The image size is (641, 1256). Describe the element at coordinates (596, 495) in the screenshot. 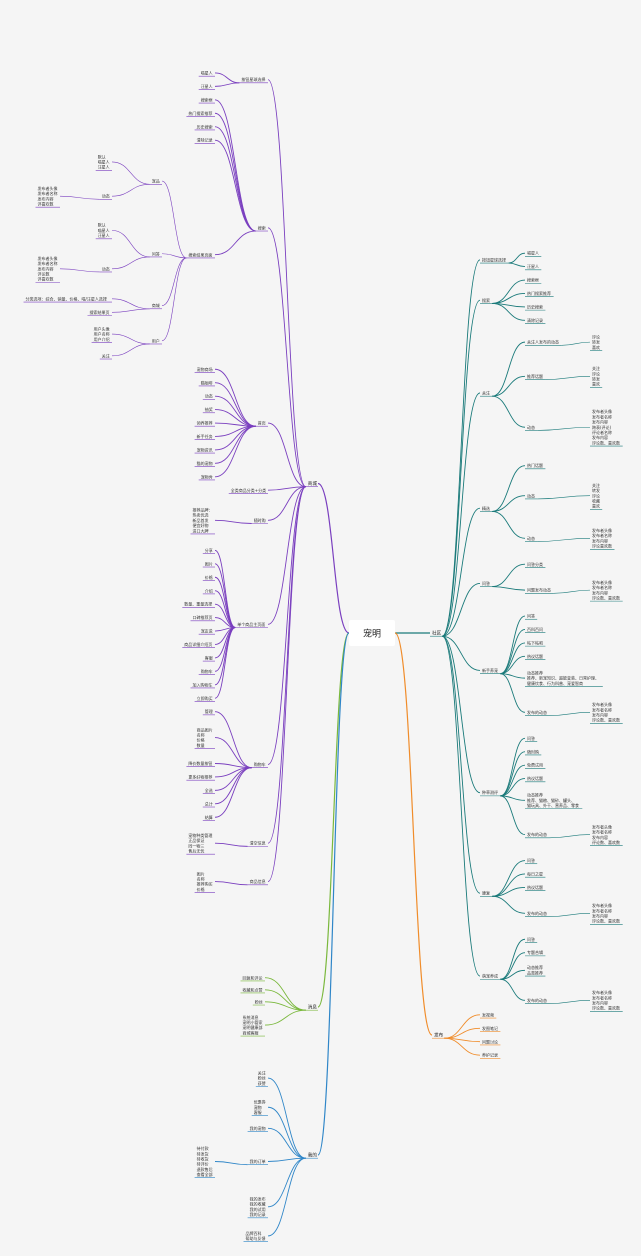

I see `mindmap-node: 关注转发评论收藏喜欢` at that location.